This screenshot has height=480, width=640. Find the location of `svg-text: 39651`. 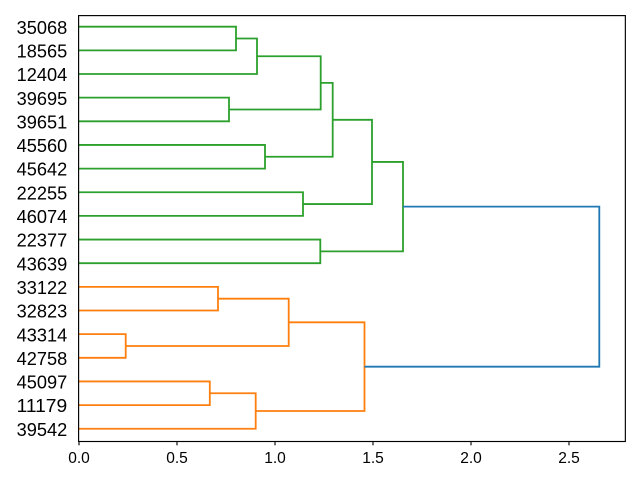

svg-text: 39651 is located at coordinates (42, 121).